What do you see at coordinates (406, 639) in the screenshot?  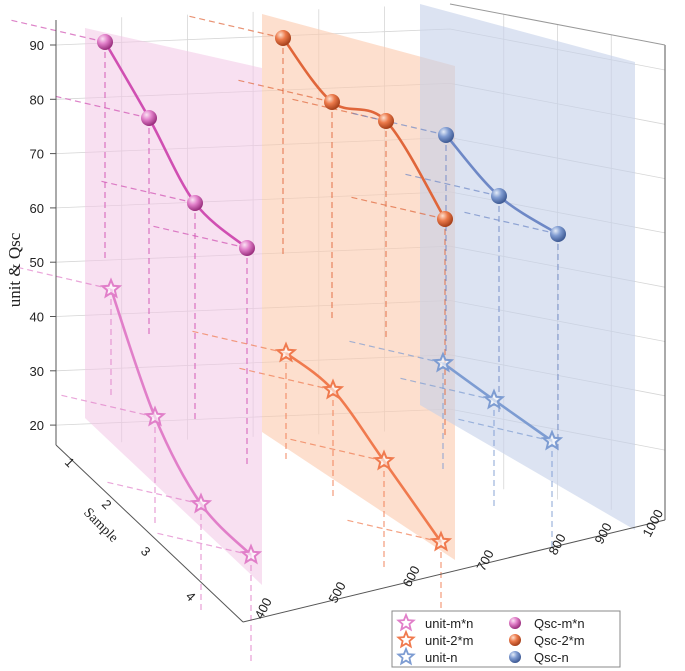 I see `legend-marker-unit-2*m` at bounding box center [406, 639].